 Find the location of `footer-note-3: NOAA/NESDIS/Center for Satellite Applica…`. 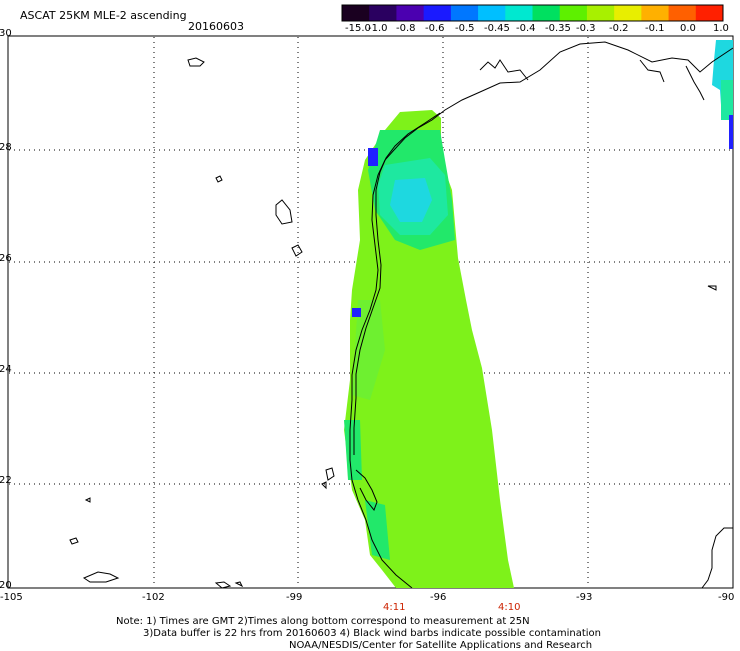

footer-note-3: NOAA/NESDIS/Center for Satellite Applica… is located at coordinates (441, 645).